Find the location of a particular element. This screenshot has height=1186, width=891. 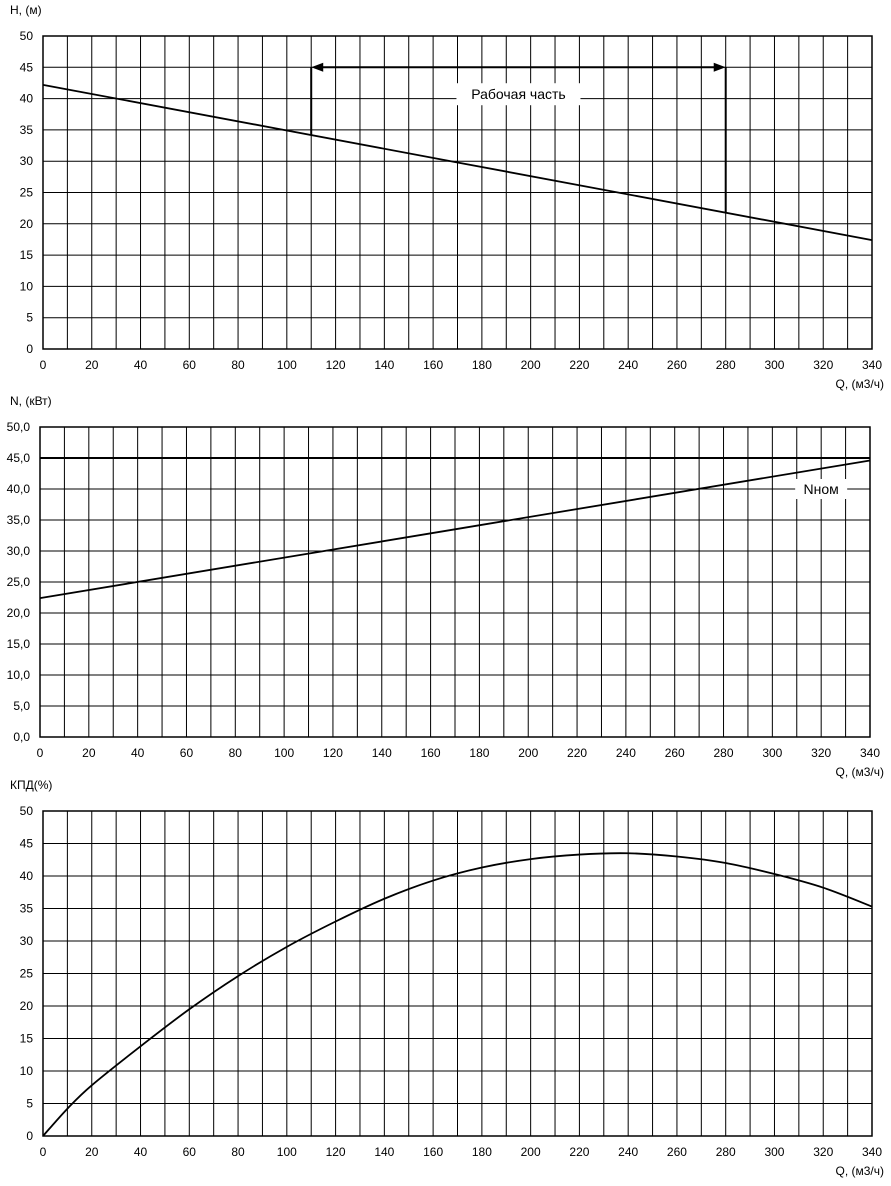

y-axis-title: H, (м) is located at coordinates (26, 10).